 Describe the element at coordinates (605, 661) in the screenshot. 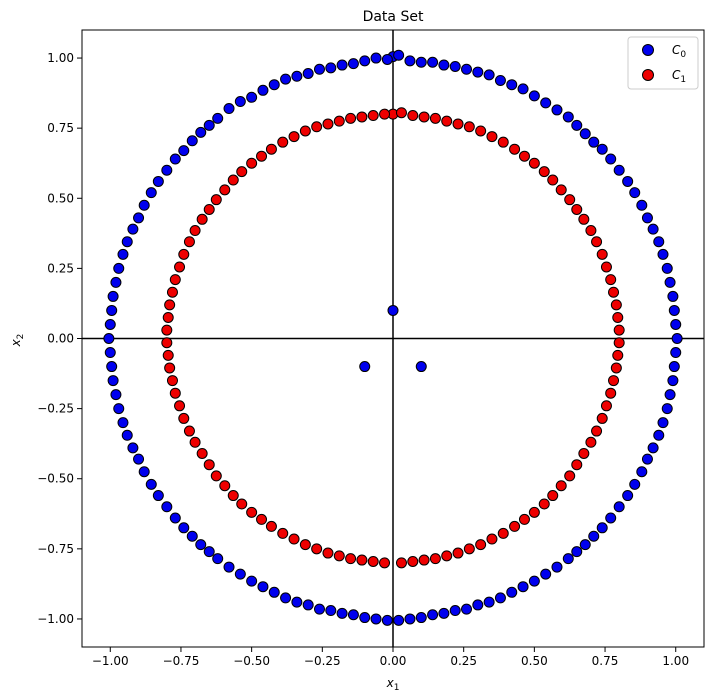

I see `x-tick-label: 0.75` at that location.